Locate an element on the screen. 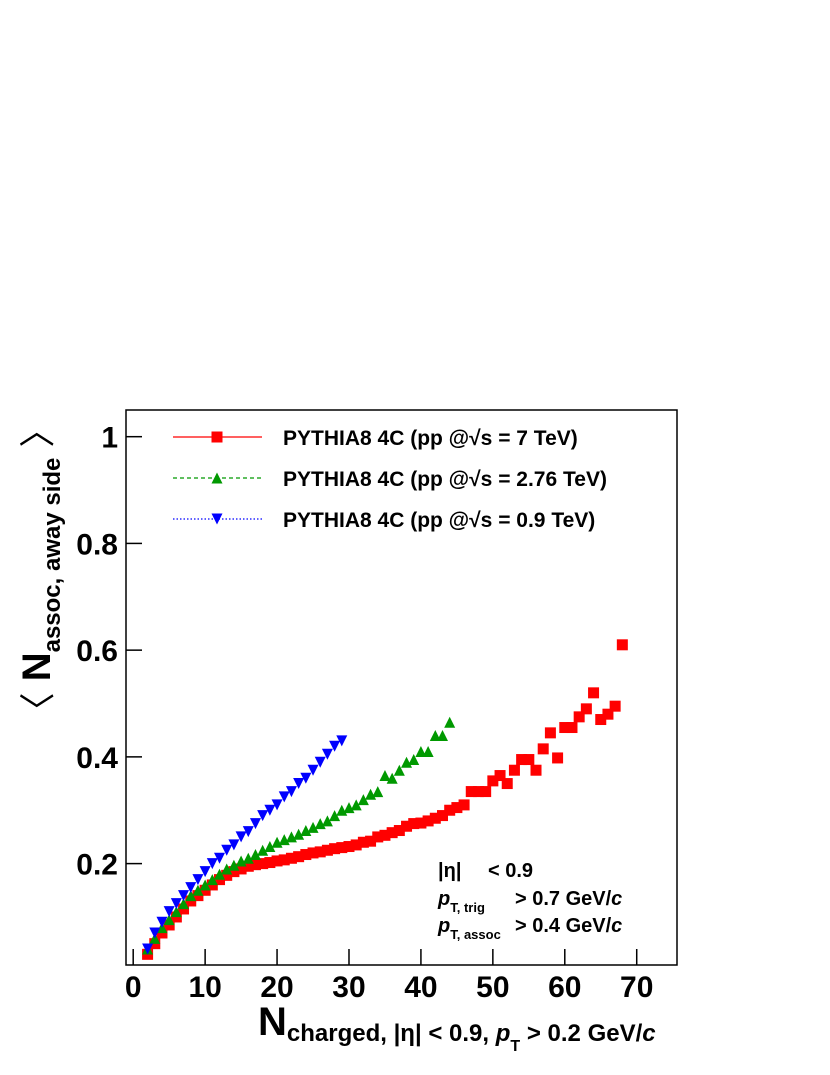 This screenshot has height=1075, width=830. x-tick-label: 30 is located at coordinates (348, 987).